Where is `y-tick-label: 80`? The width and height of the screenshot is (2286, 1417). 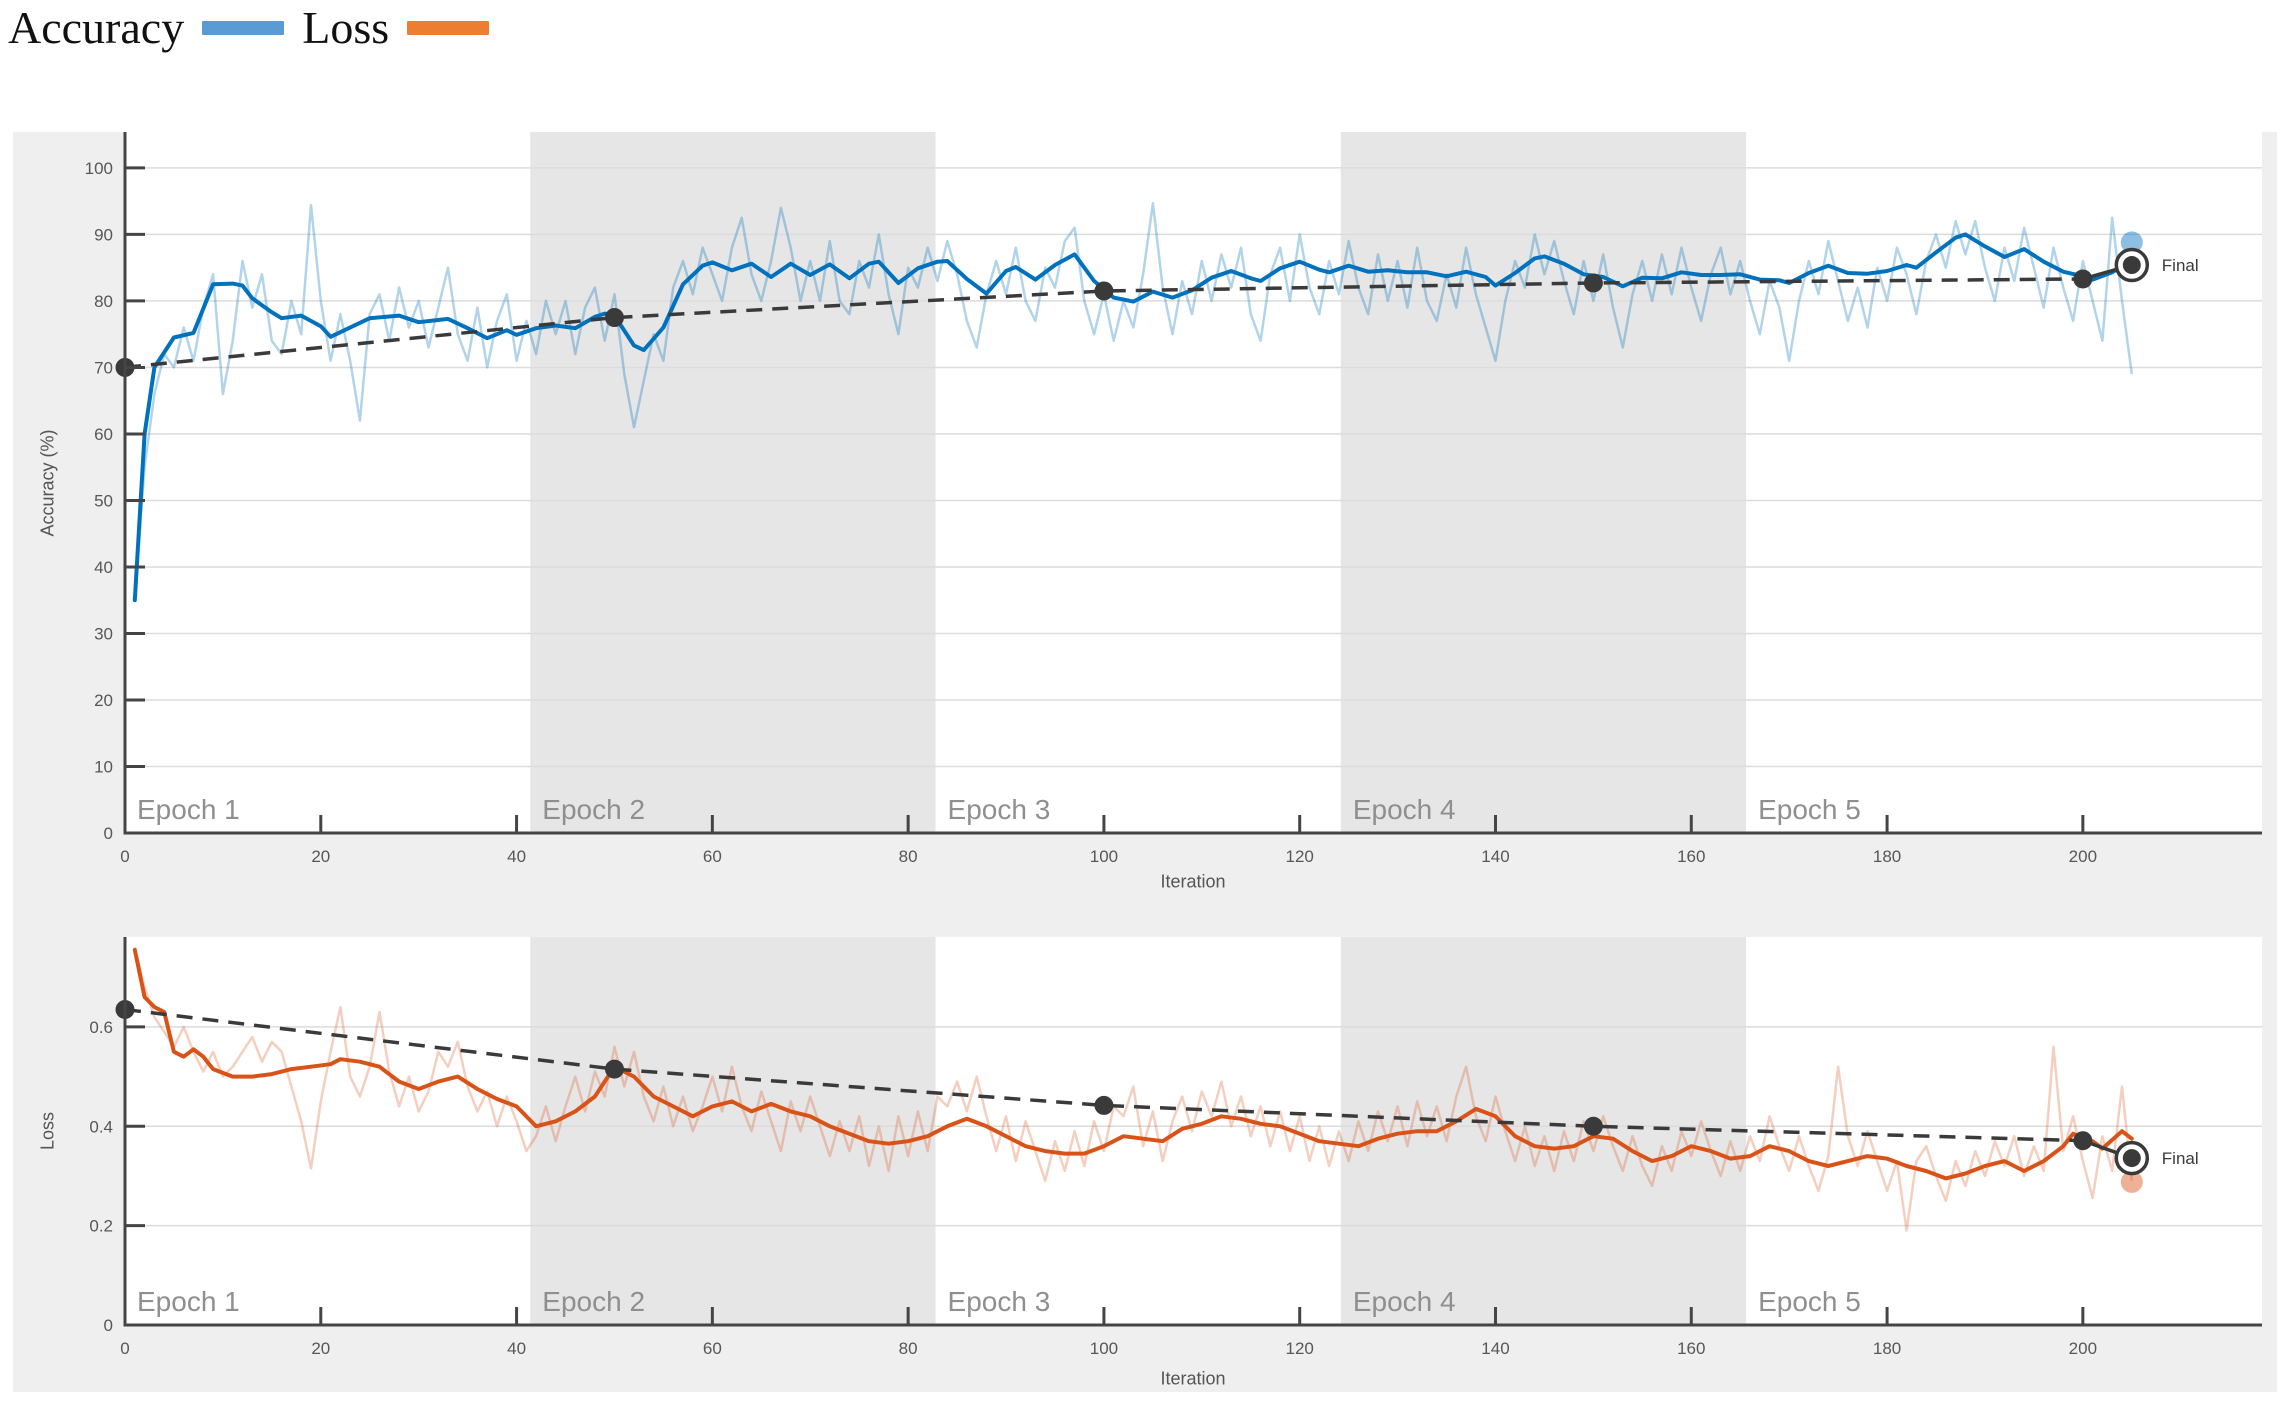 y-tick-label: 80 is located at coordinates (103, 301).